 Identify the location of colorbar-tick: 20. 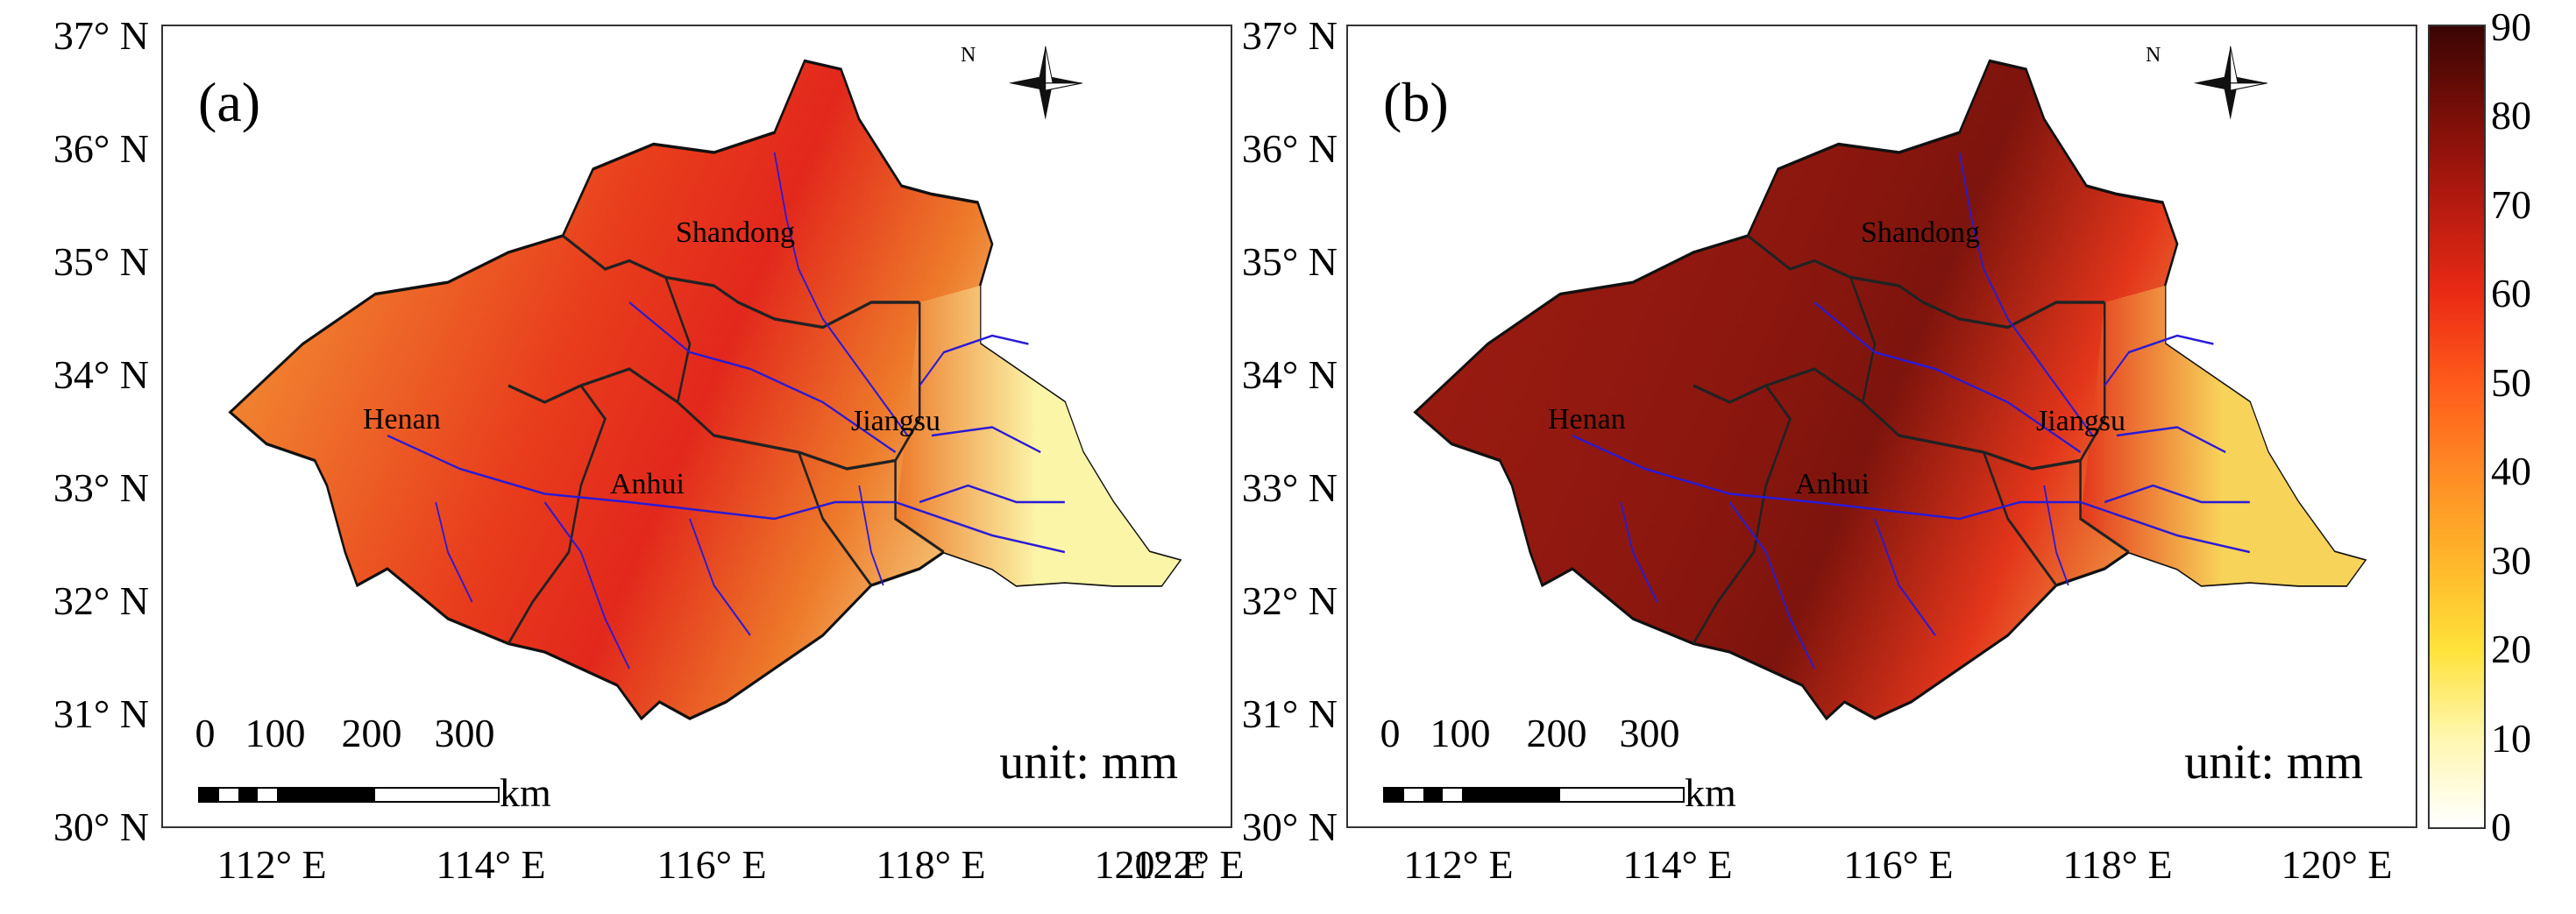
(2511, 649).